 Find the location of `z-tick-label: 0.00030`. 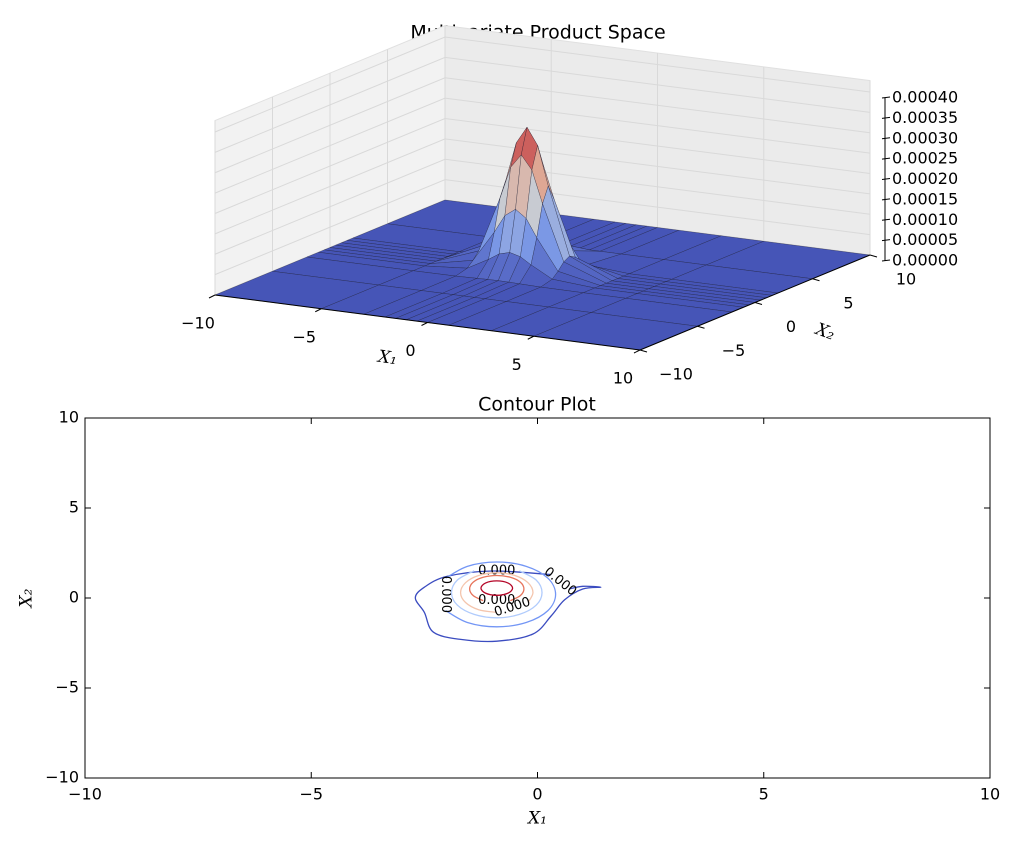

z-tick-label: 0.00030 is located at coordinates (925, 137).